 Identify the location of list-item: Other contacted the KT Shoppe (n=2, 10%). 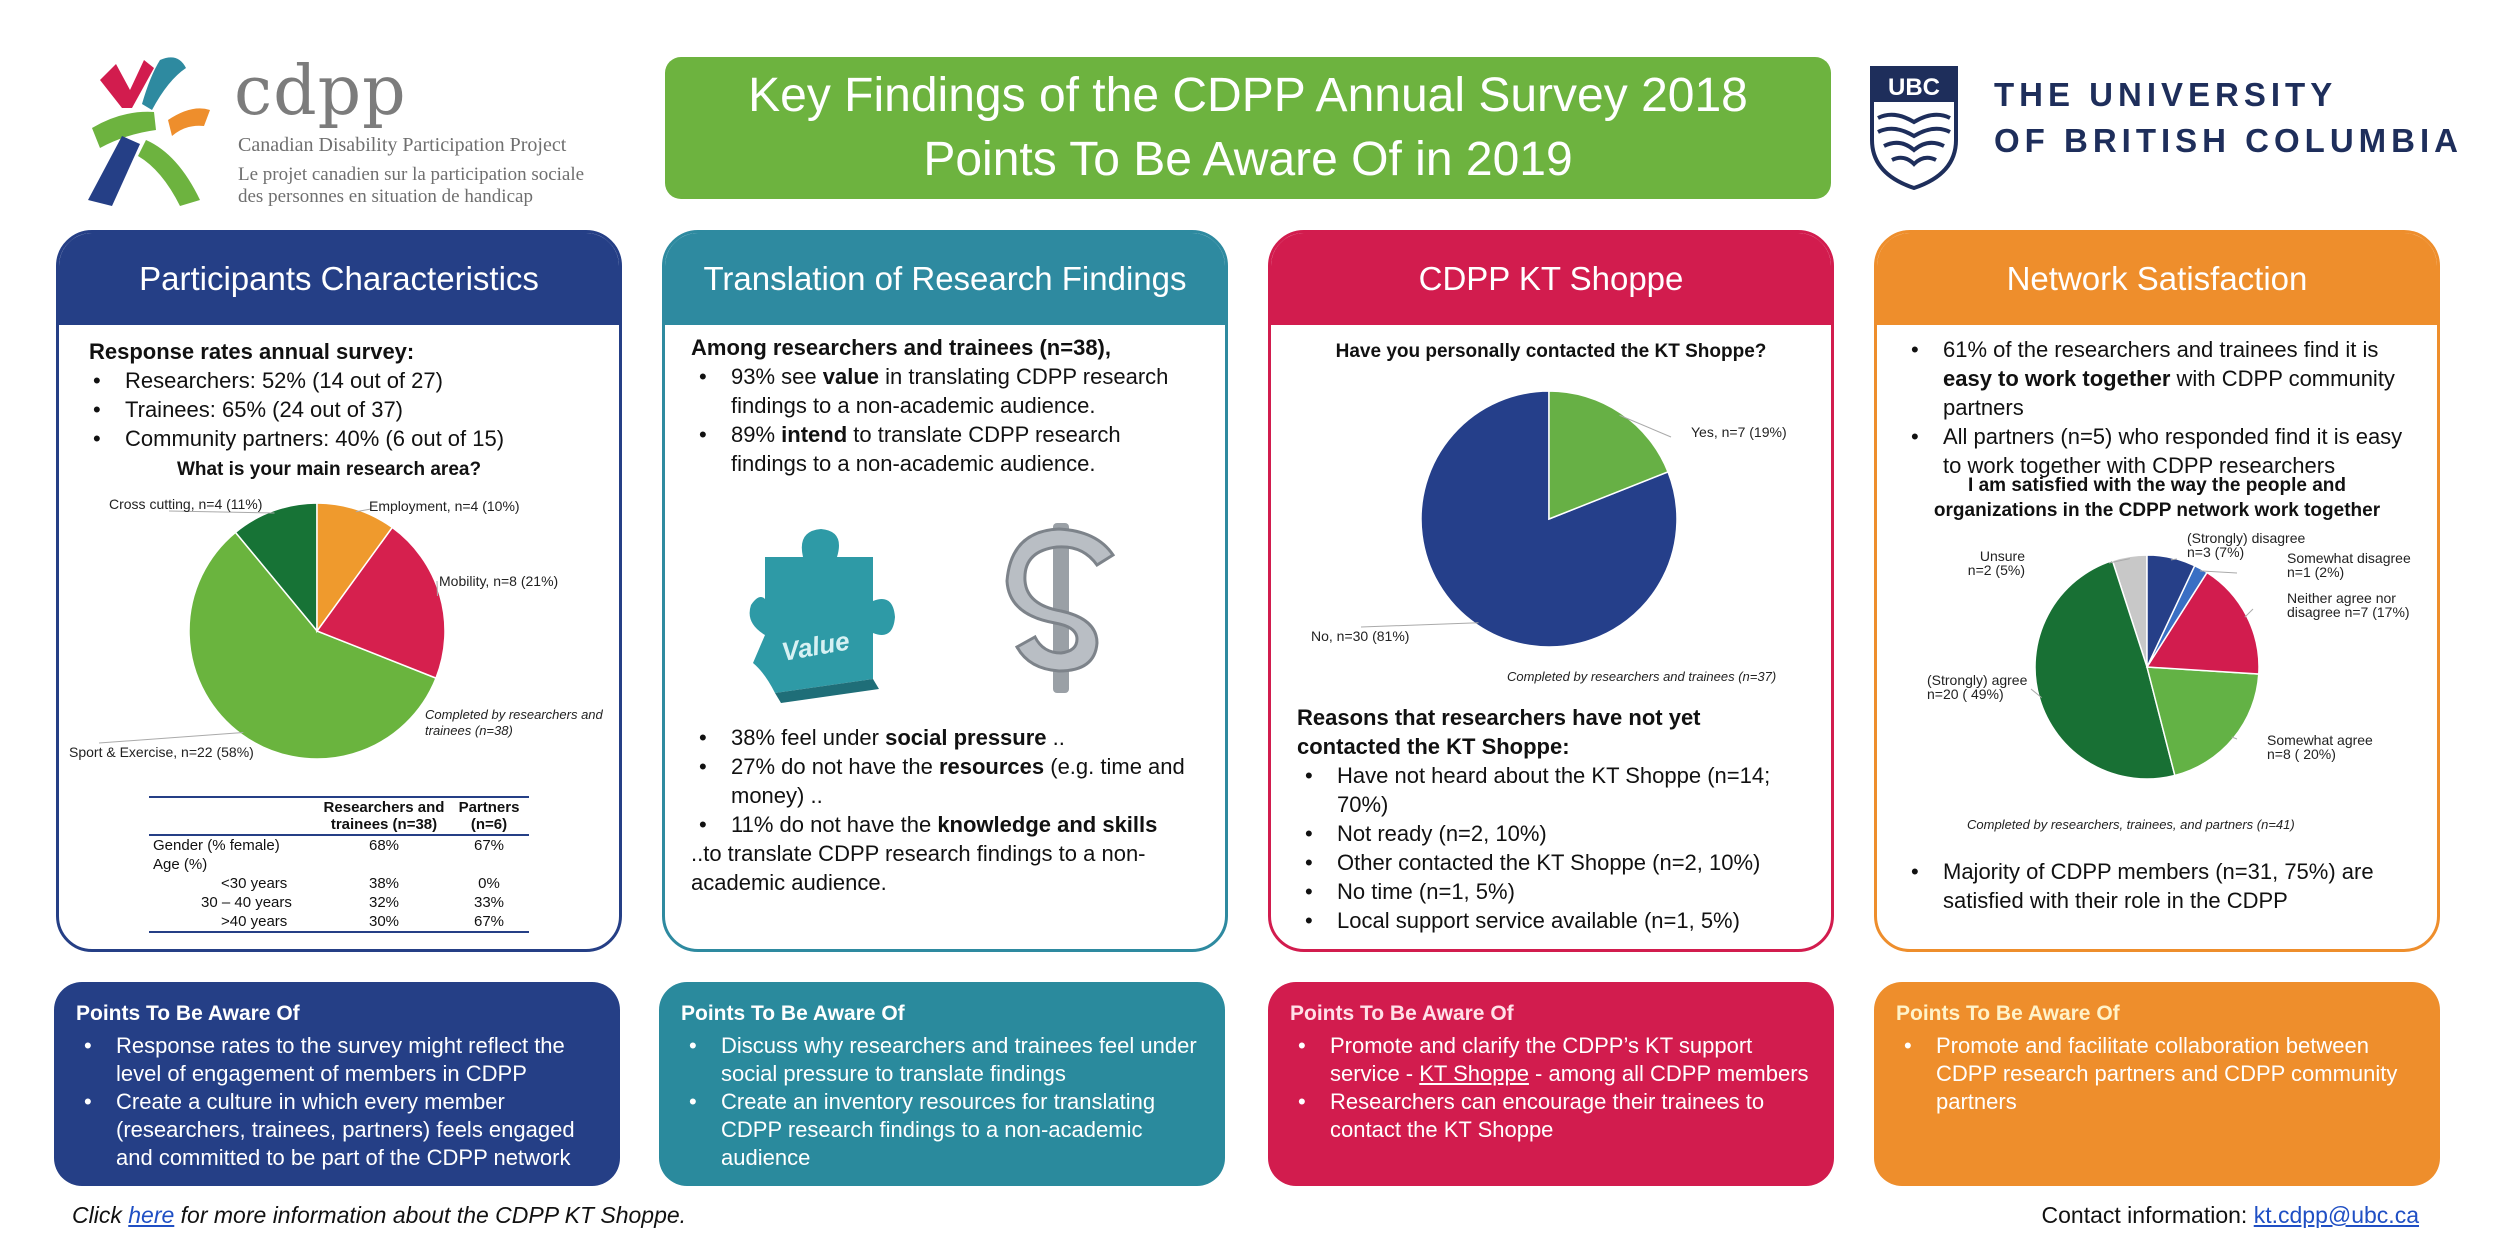
(1551, 862).